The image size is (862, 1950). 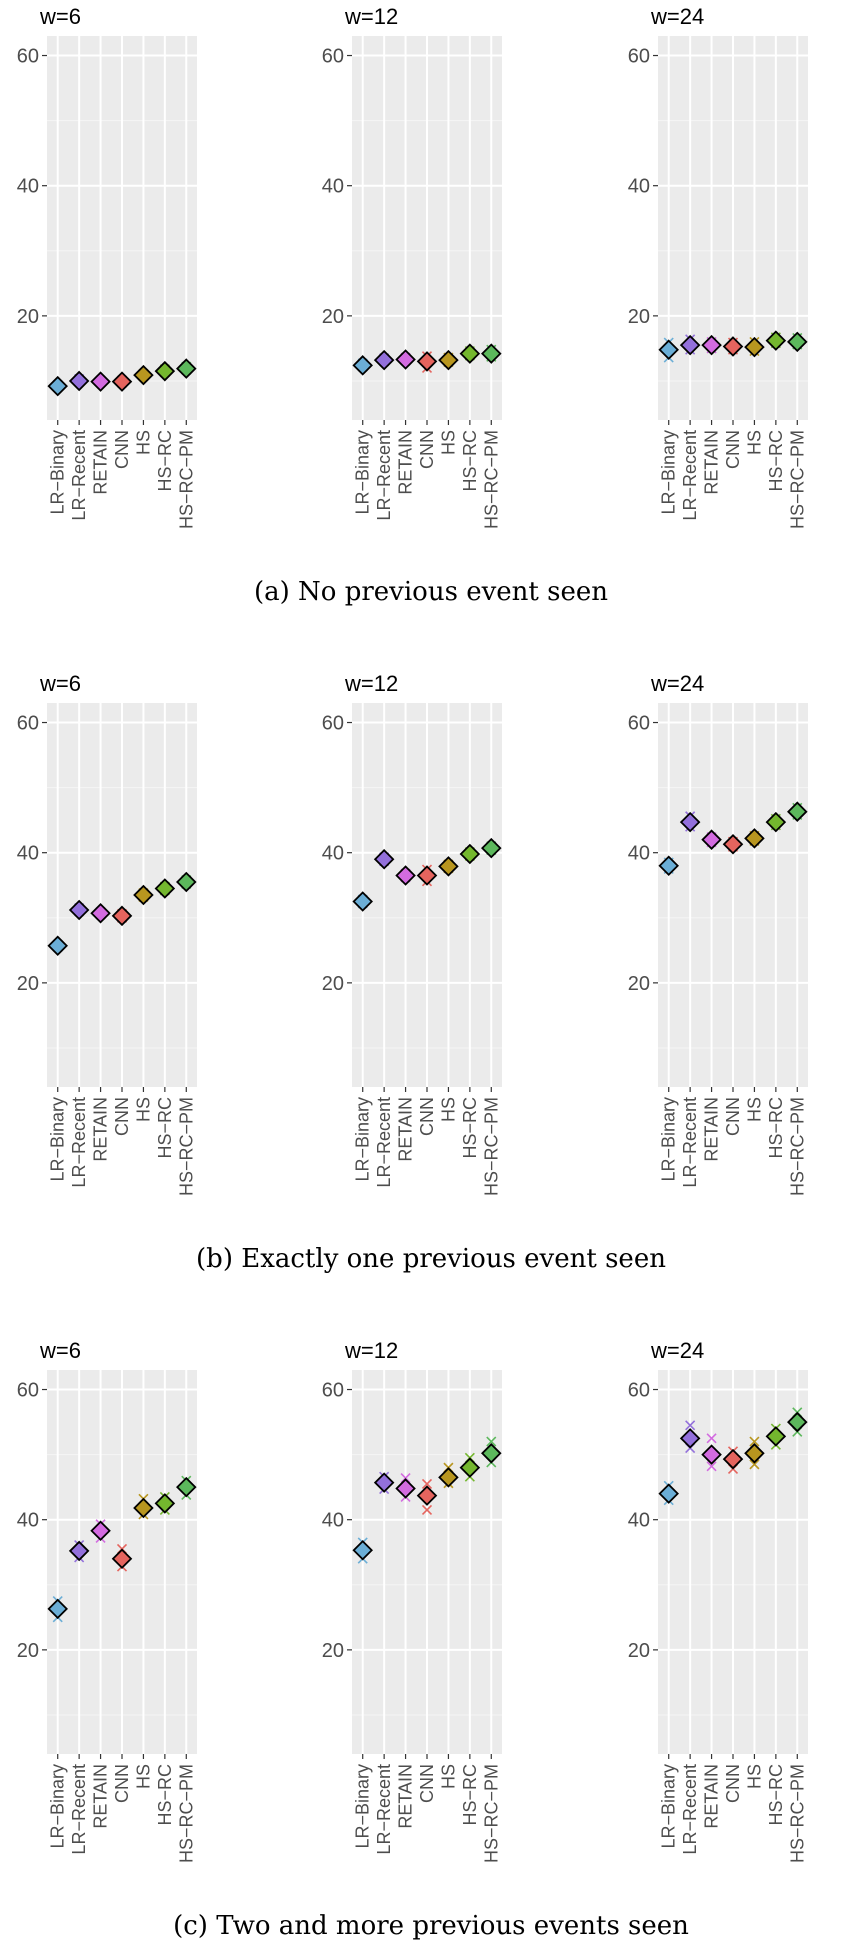 I want to click on figure-caption: (b) Exactly one previous event seen, so click(x=431, y=1259).